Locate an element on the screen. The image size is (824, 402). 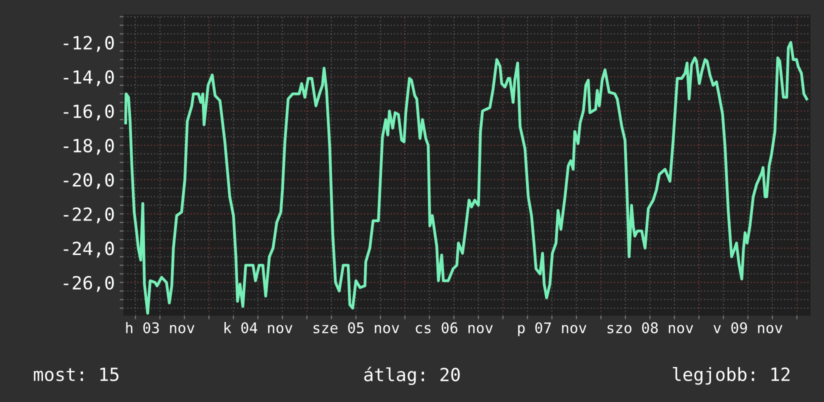
x-tick-label: szo 08 nov is located at coordinates (651, 328).